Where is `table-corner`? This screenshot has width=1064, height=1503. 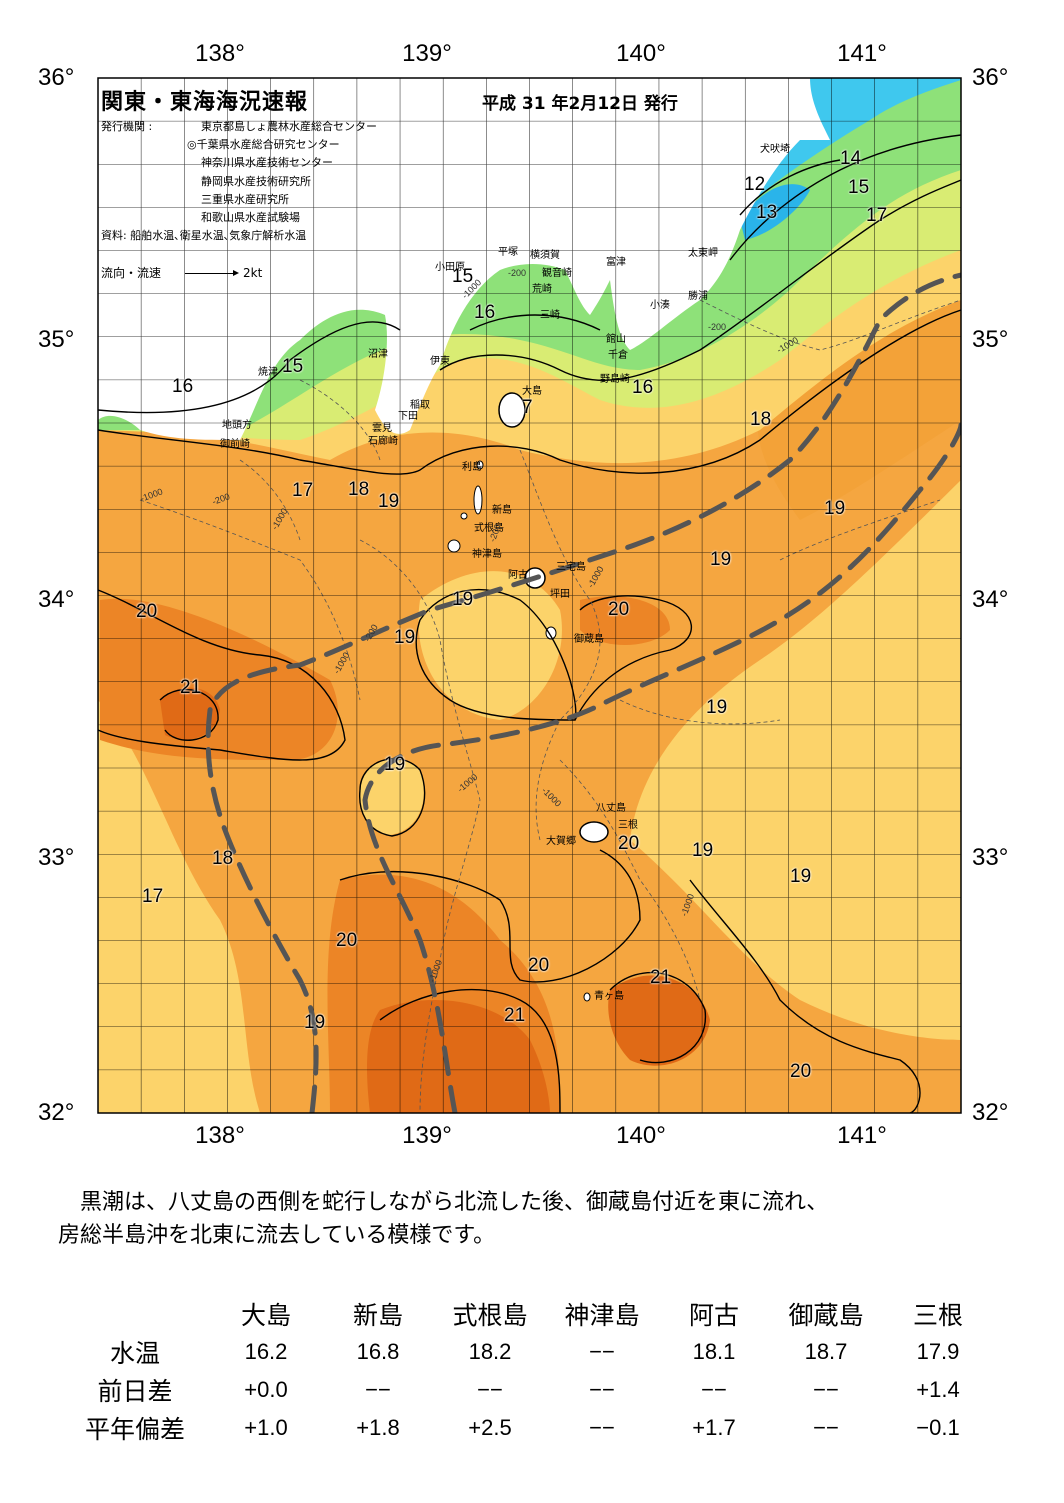 table-corner is located at coordinates (135, 1314).